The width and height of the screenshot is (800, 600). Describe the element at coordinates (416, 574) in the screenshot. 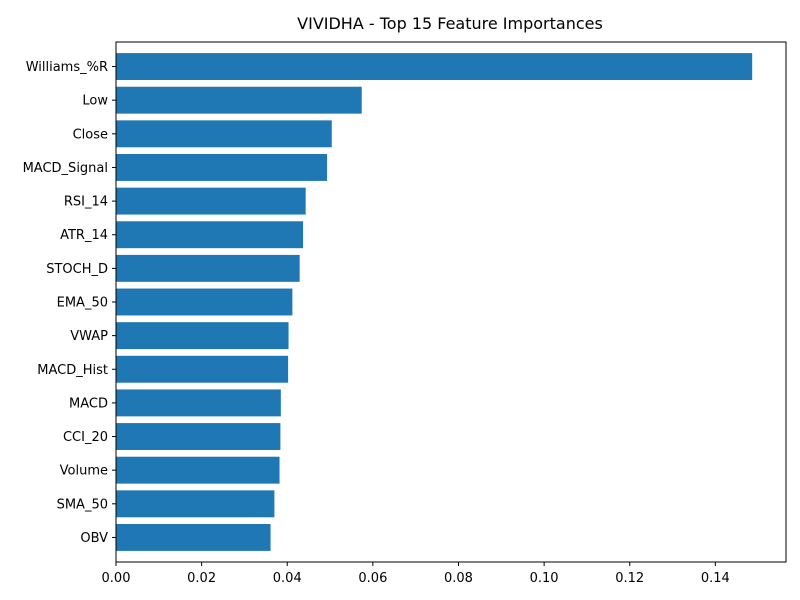

I see `x-ticks-layer: 0.00 0.02 0.04 0.06 0.08 0.10 0.12 0.14` at that location.